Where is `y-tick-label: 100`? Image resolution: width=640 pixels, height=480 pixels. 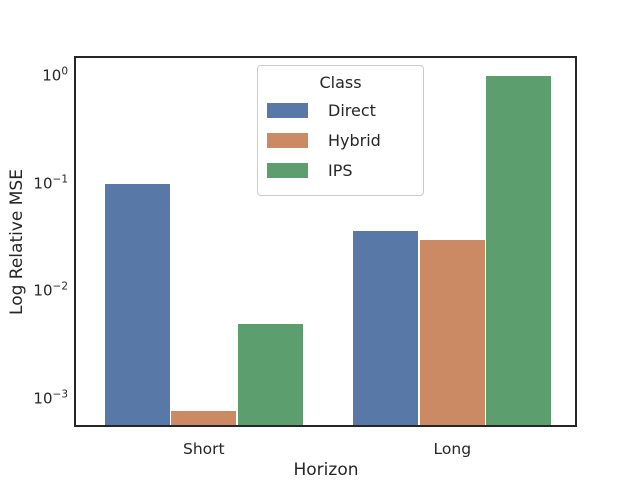 y-tick-label: 100 is located at coordinates (55, 74).